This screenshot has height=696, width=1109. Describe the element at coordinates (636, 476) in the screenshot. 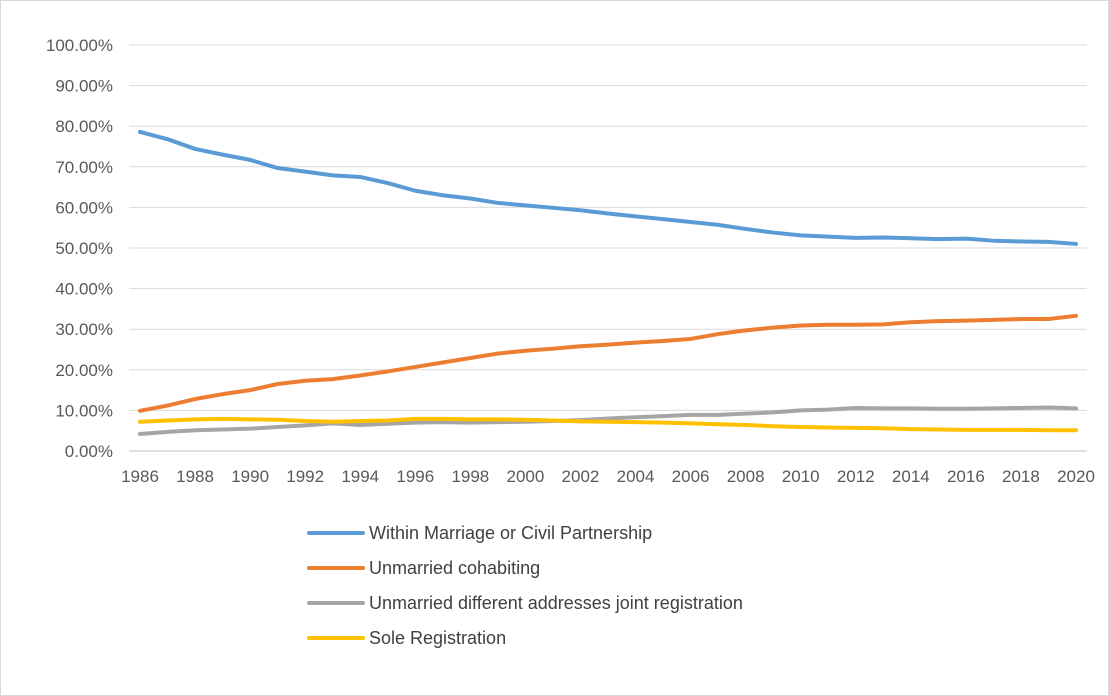

I see `x-tick-label: 2004` at that location.